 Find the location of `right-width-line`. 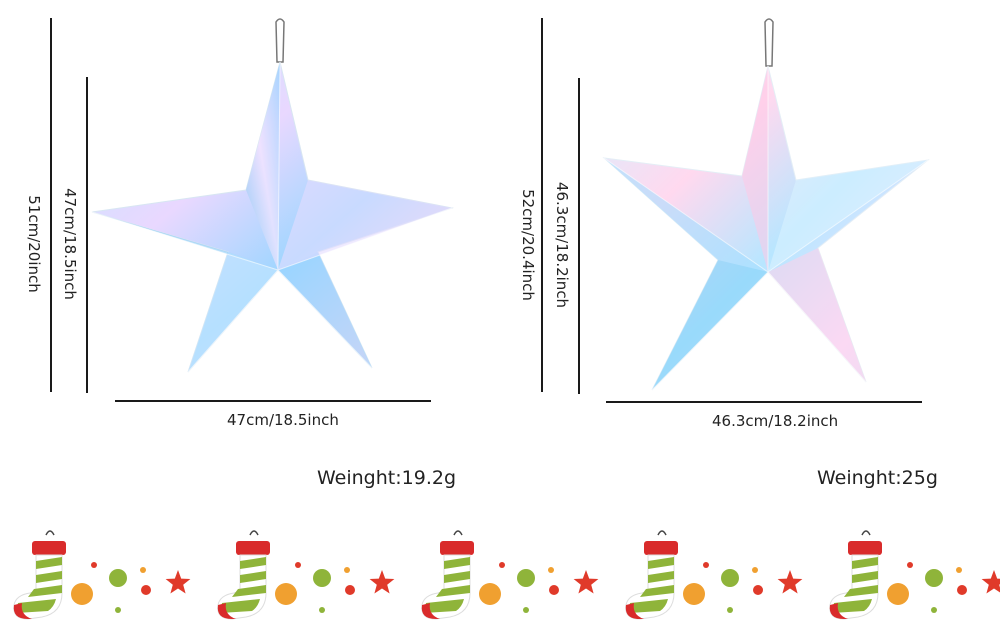

right-width-line is located at coordinates (764, 402).